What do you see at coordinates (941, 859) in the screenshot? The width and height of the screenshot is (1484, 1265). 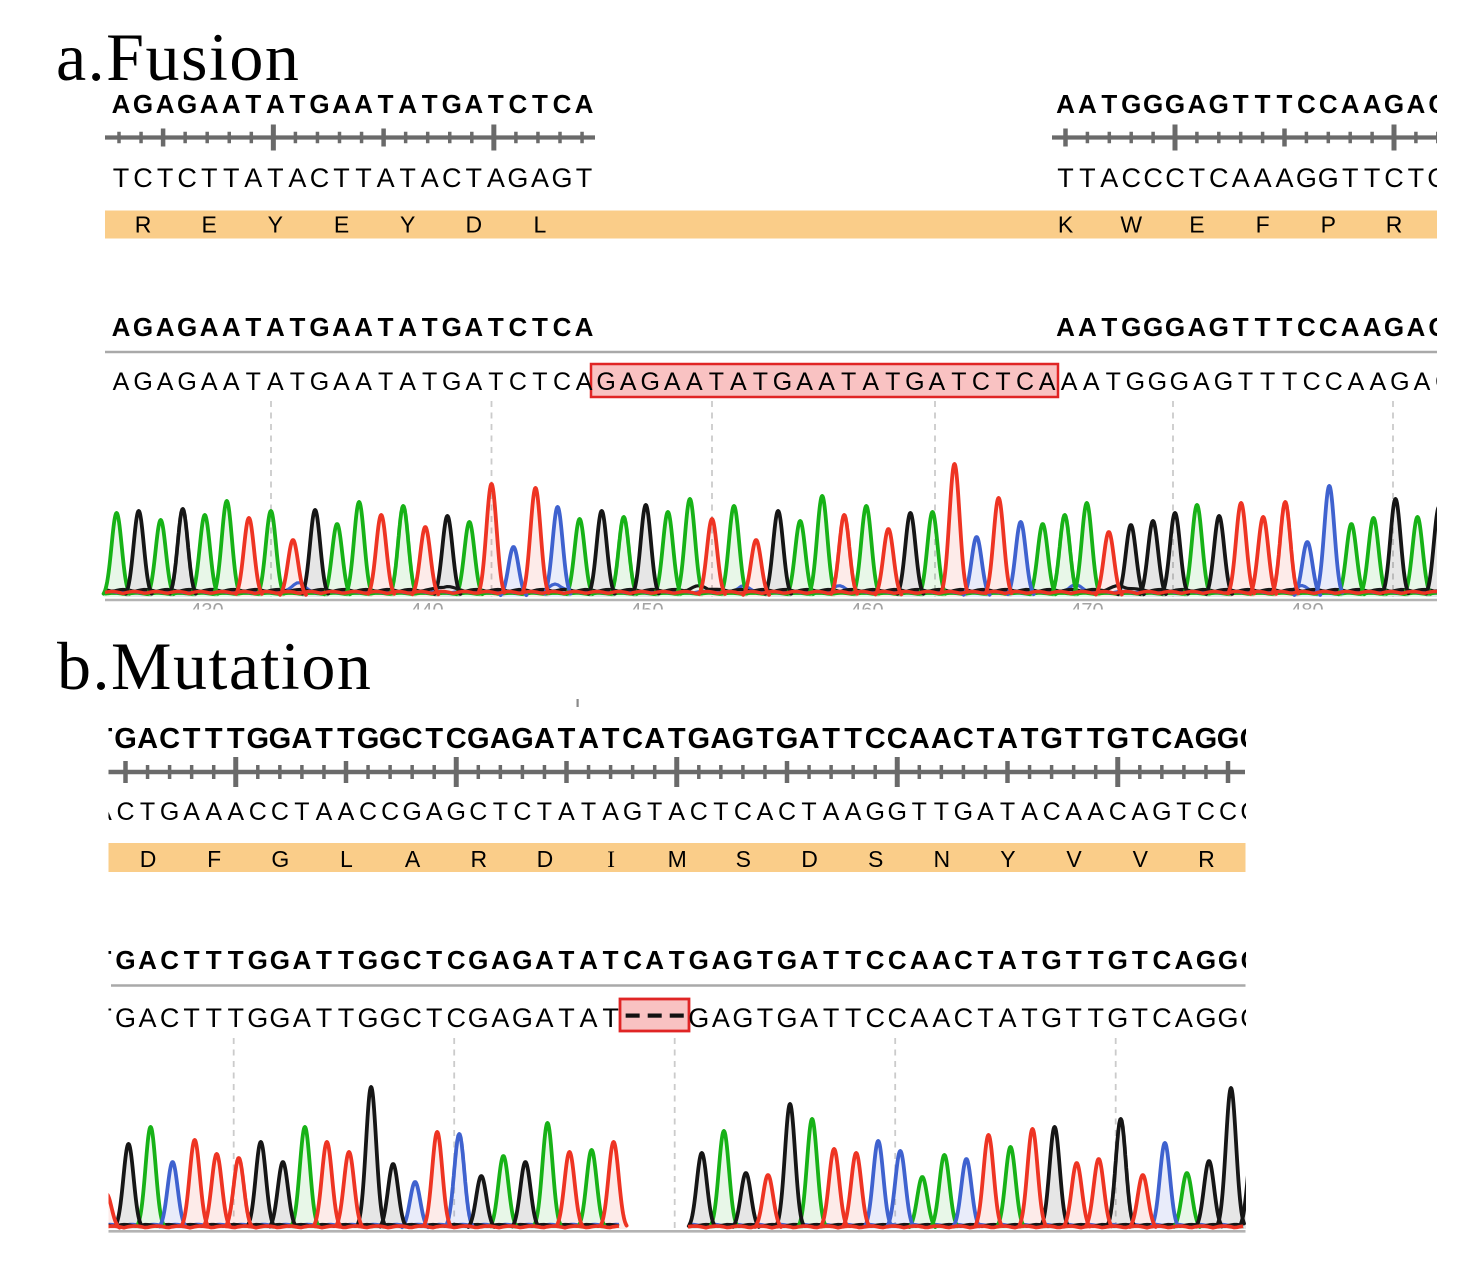 I see `svg-text: N` at bounding box center [941, 859].